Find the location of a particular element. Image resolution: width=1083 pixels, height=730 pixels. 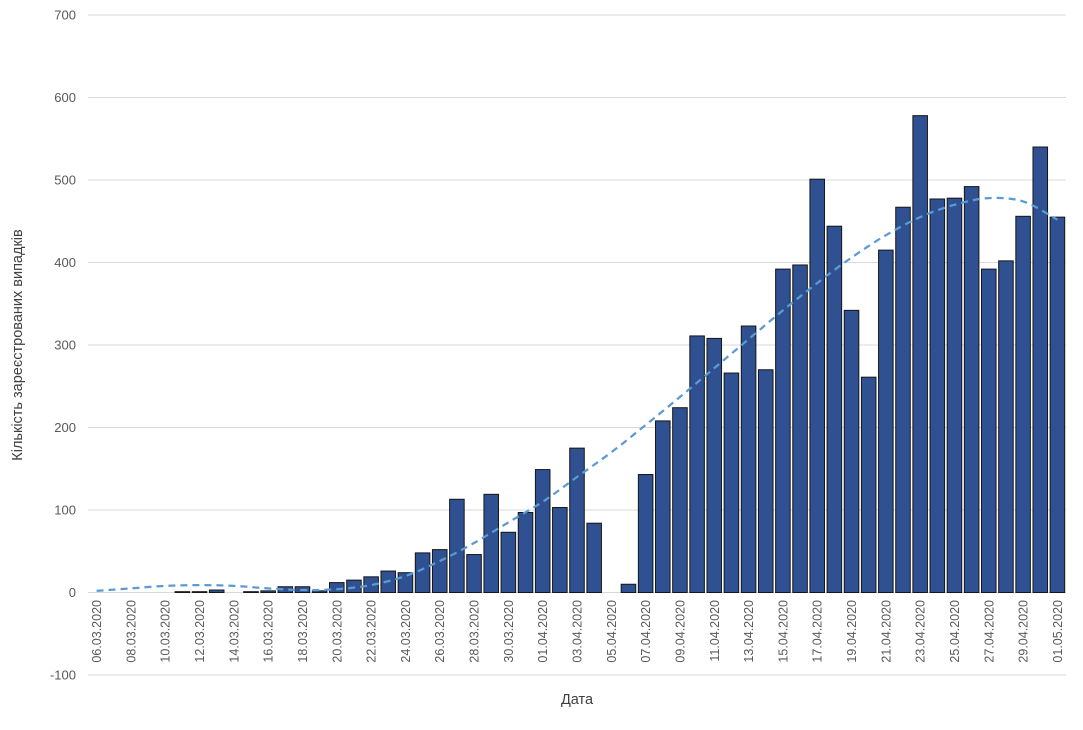

y-tick-label: 500 is located at coordinates (65, 180).